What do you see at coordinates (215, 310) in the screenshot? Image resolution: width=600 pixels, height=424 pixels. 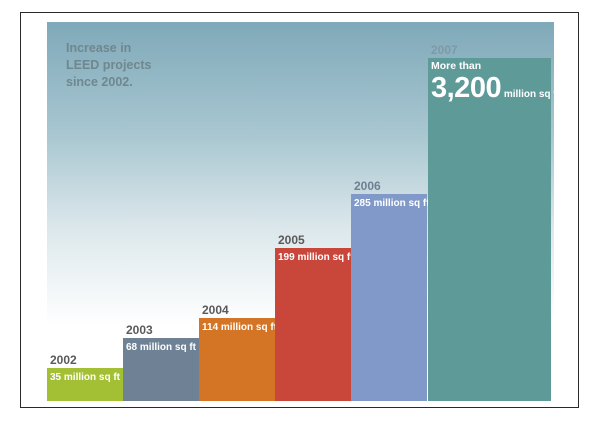 I see `year-label-2004: 2004` at bounding box center [215, 310].